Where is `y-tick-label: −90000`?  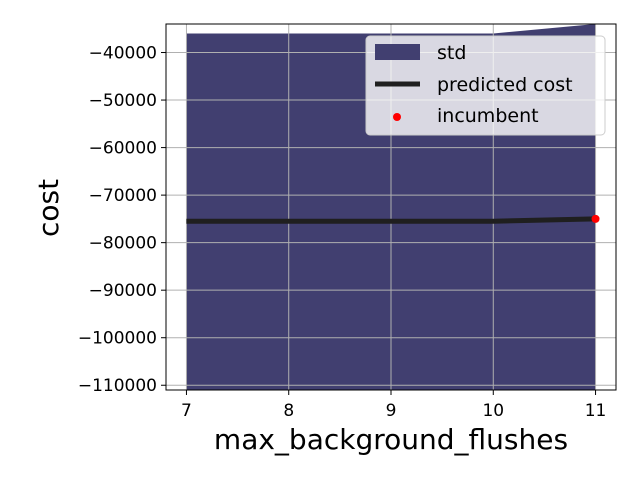
y-tick-label: −90000 is located at coordinates (123, 291).